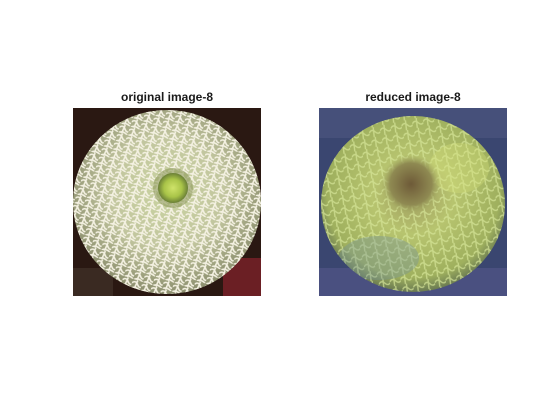 This screenshot has height=420, width=560. I want to click on original-image-title: original image-8, so click(167, 97).